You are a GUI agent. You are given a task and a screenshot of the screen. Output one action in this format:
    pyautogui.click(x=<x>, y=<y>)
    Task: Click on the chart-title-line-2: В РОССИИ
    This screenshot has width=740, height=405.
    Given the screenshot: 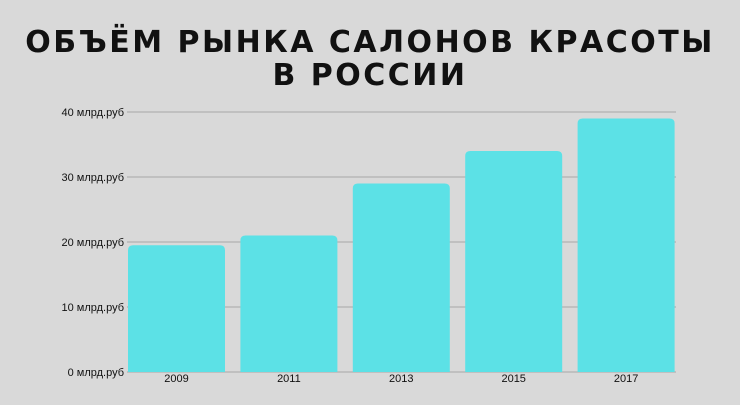 What is the action you would take?
    pyautogui.click(x=370, y=75)
    